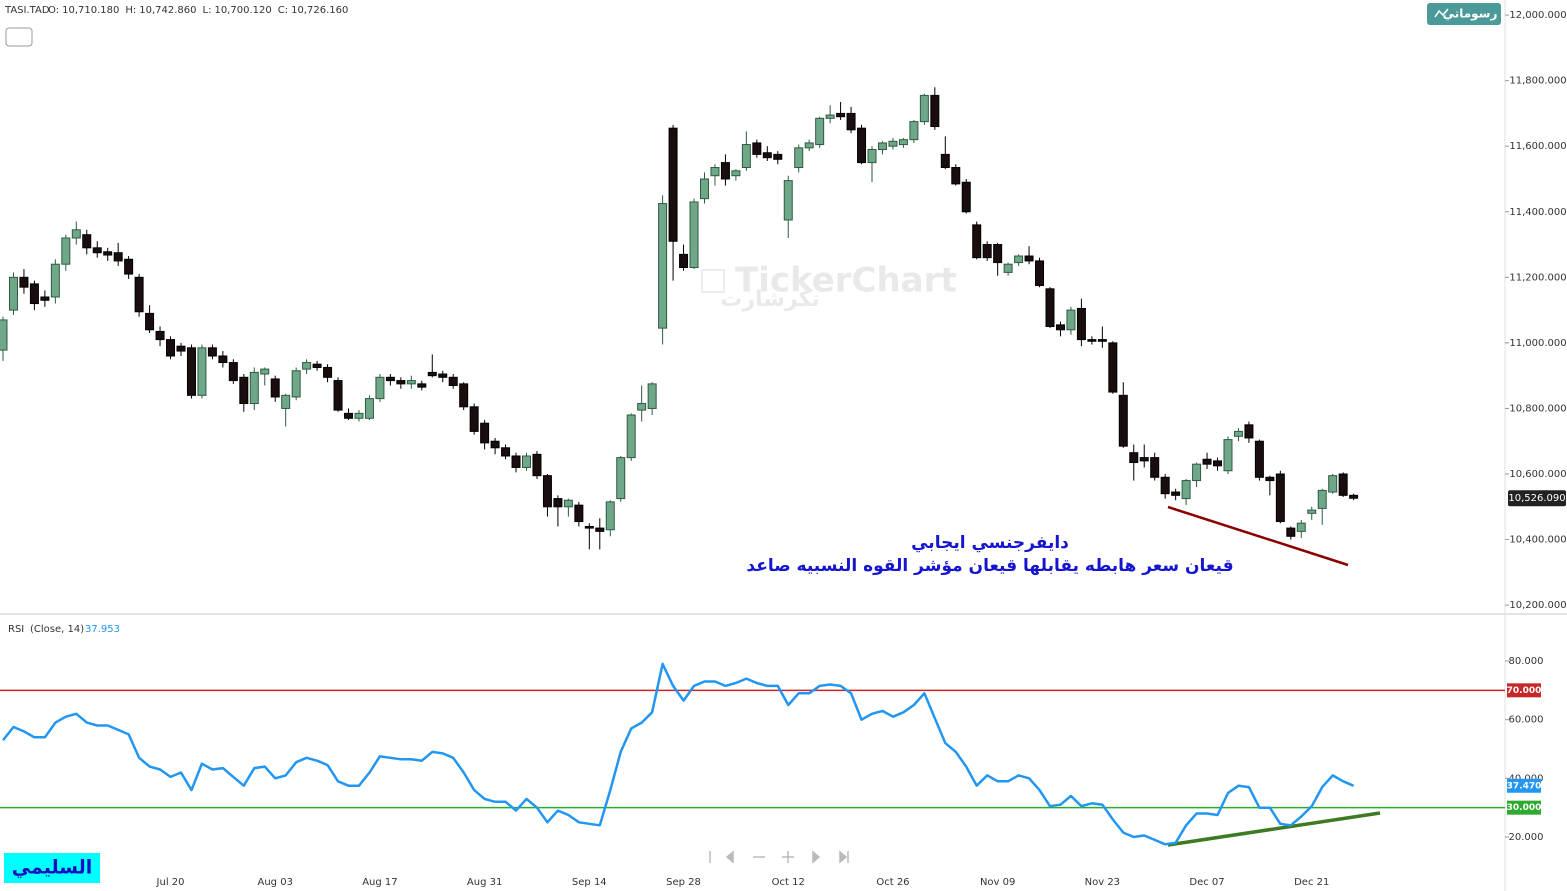 The width and height of the screenshot is (1567, 891). I want to click on y-tick-label: 10,200.000, so click(1537, 605).